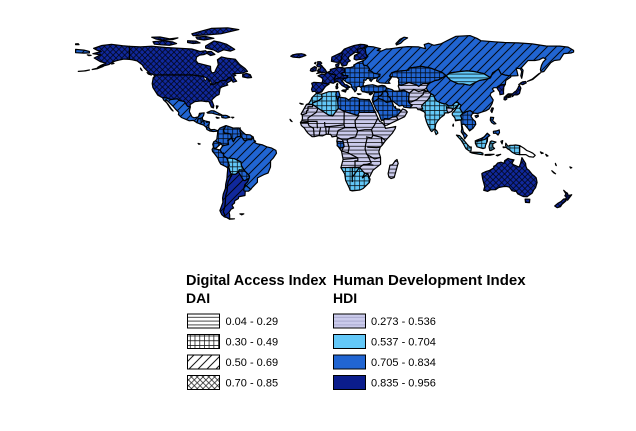 Image resolution: width=636 pixels, height=431 pixels. Describe the element at coordinates (345, 298) in the screenshot. I see `svg-text: HDI` at that location.